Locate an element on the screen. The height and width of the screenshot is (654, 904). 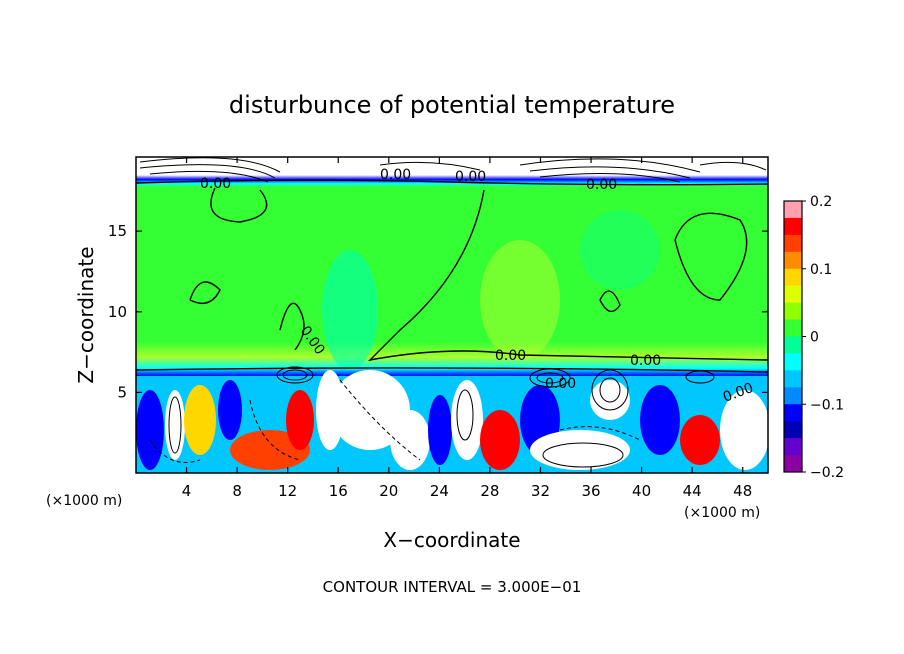
colorbar-tick-label: −0.1 is located at coordinates (827, 405).